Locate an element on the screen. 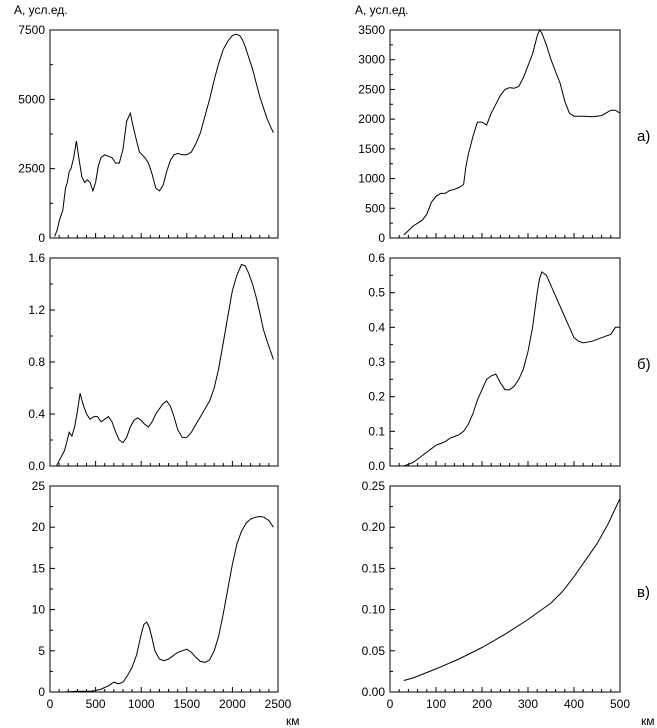  y-tick-label: 0.15 is located at coordinates (374, 568).